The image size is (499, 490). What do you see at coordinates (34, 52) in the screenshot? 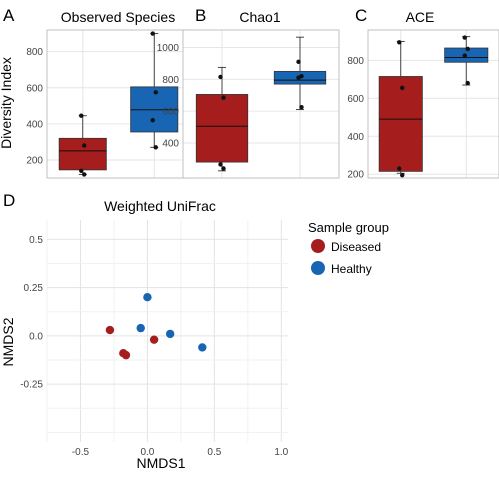
I see `panel-a-ytick-label-3: 800` at bounding box center [34, 52].